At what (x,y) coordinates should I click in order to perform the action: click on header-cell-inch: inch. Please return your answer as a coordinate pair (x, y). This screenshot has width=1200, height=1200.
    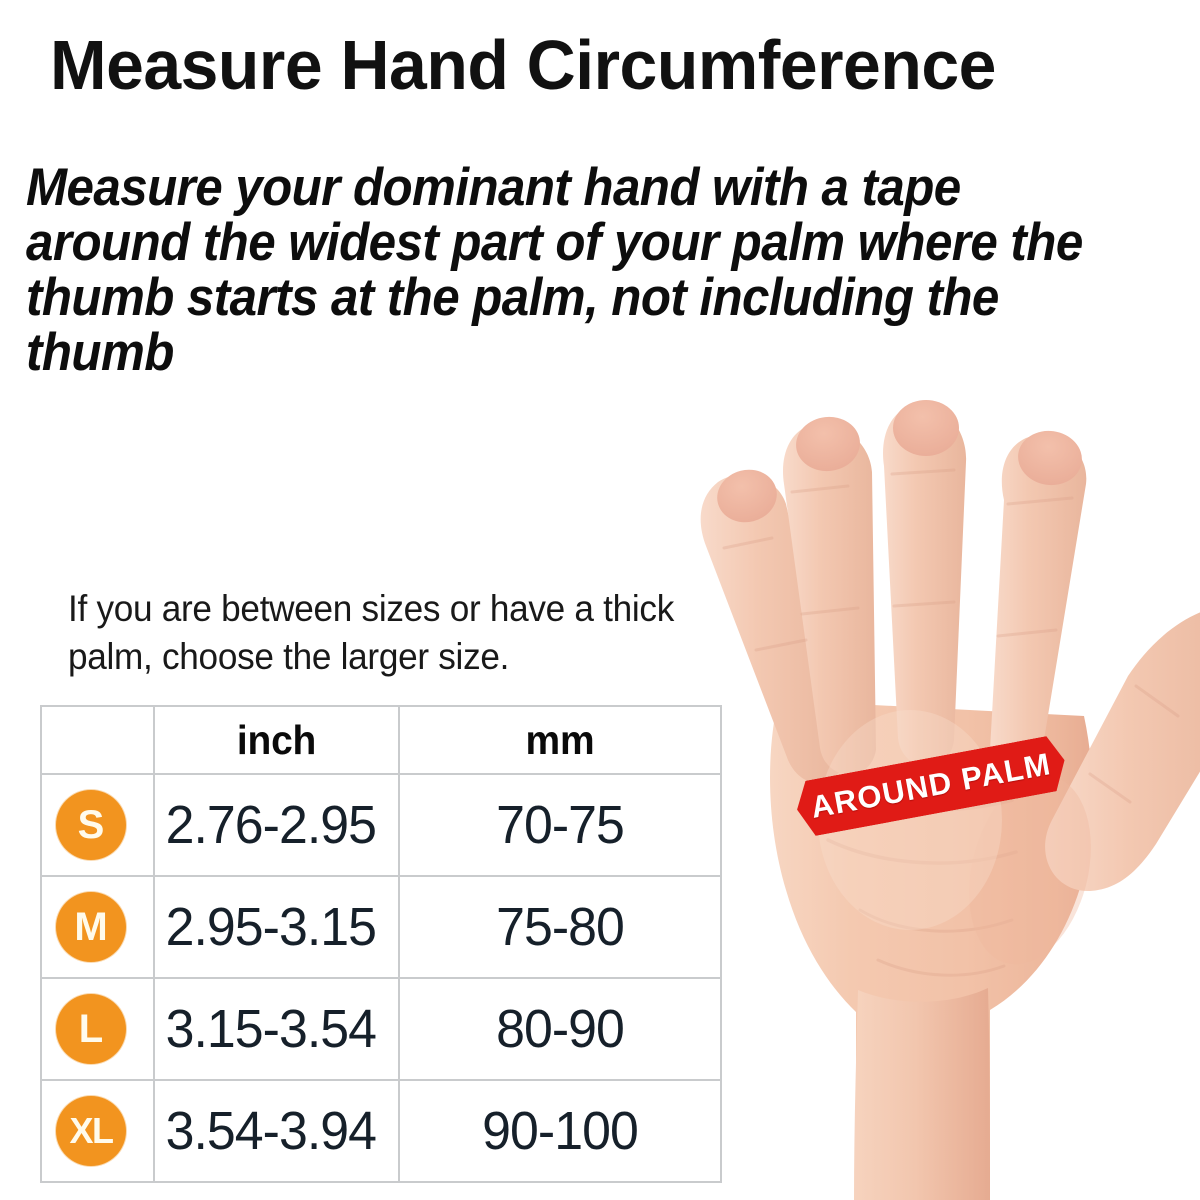
    Looking at the image, I should click on (276, 740).